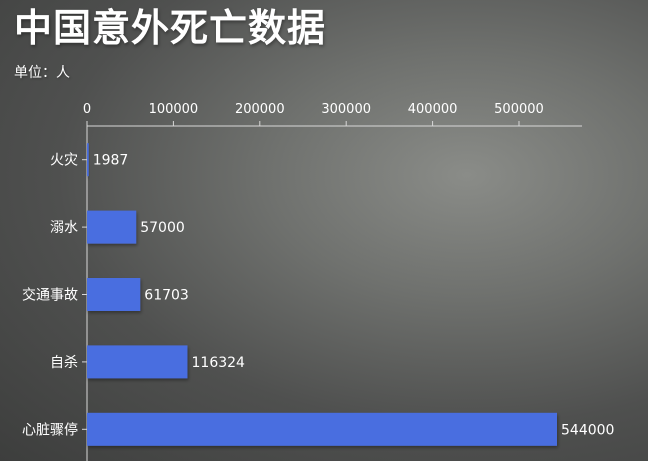 This screenshot has width=648, height=461. I want to click on category-label: 自杀, so click(64, 363).